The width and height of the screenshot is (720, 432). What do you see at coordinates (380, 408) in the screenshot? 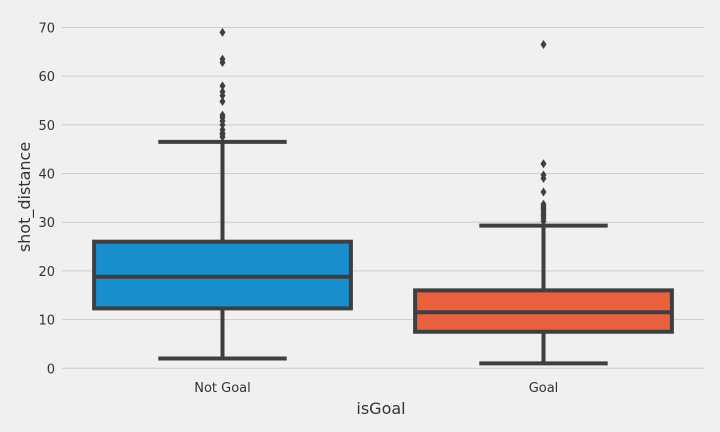
I see `x-axis-title: isGoal` at bounding box center [380, 408].